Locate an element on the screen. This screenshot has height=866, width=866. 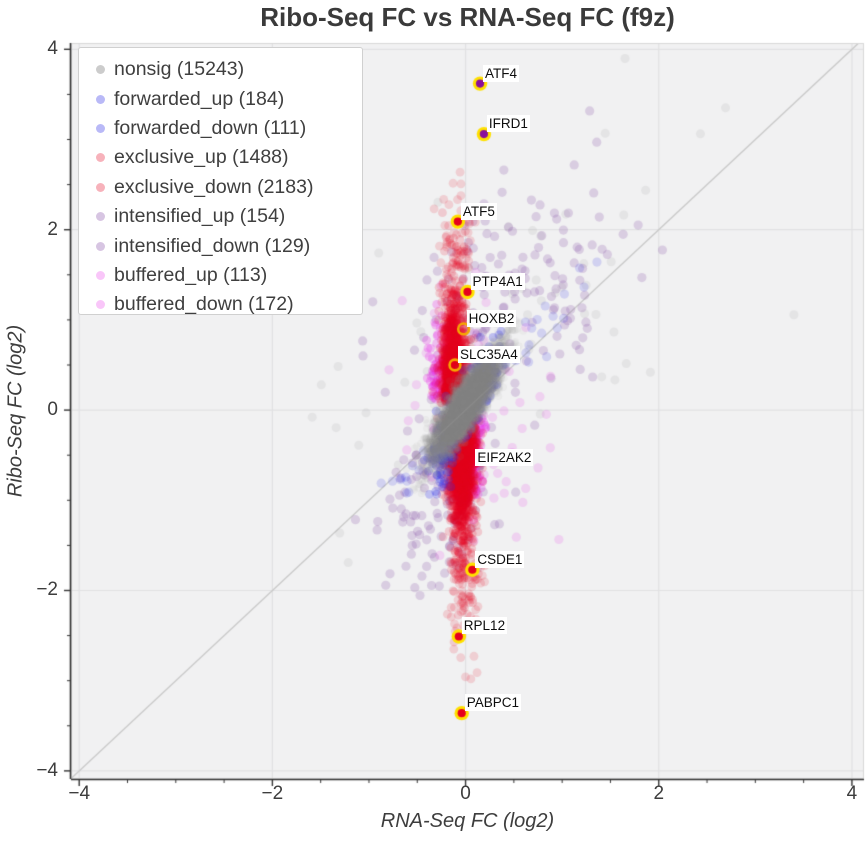
legend-label: buffered_down (172) is located at coordinates (204, 304).